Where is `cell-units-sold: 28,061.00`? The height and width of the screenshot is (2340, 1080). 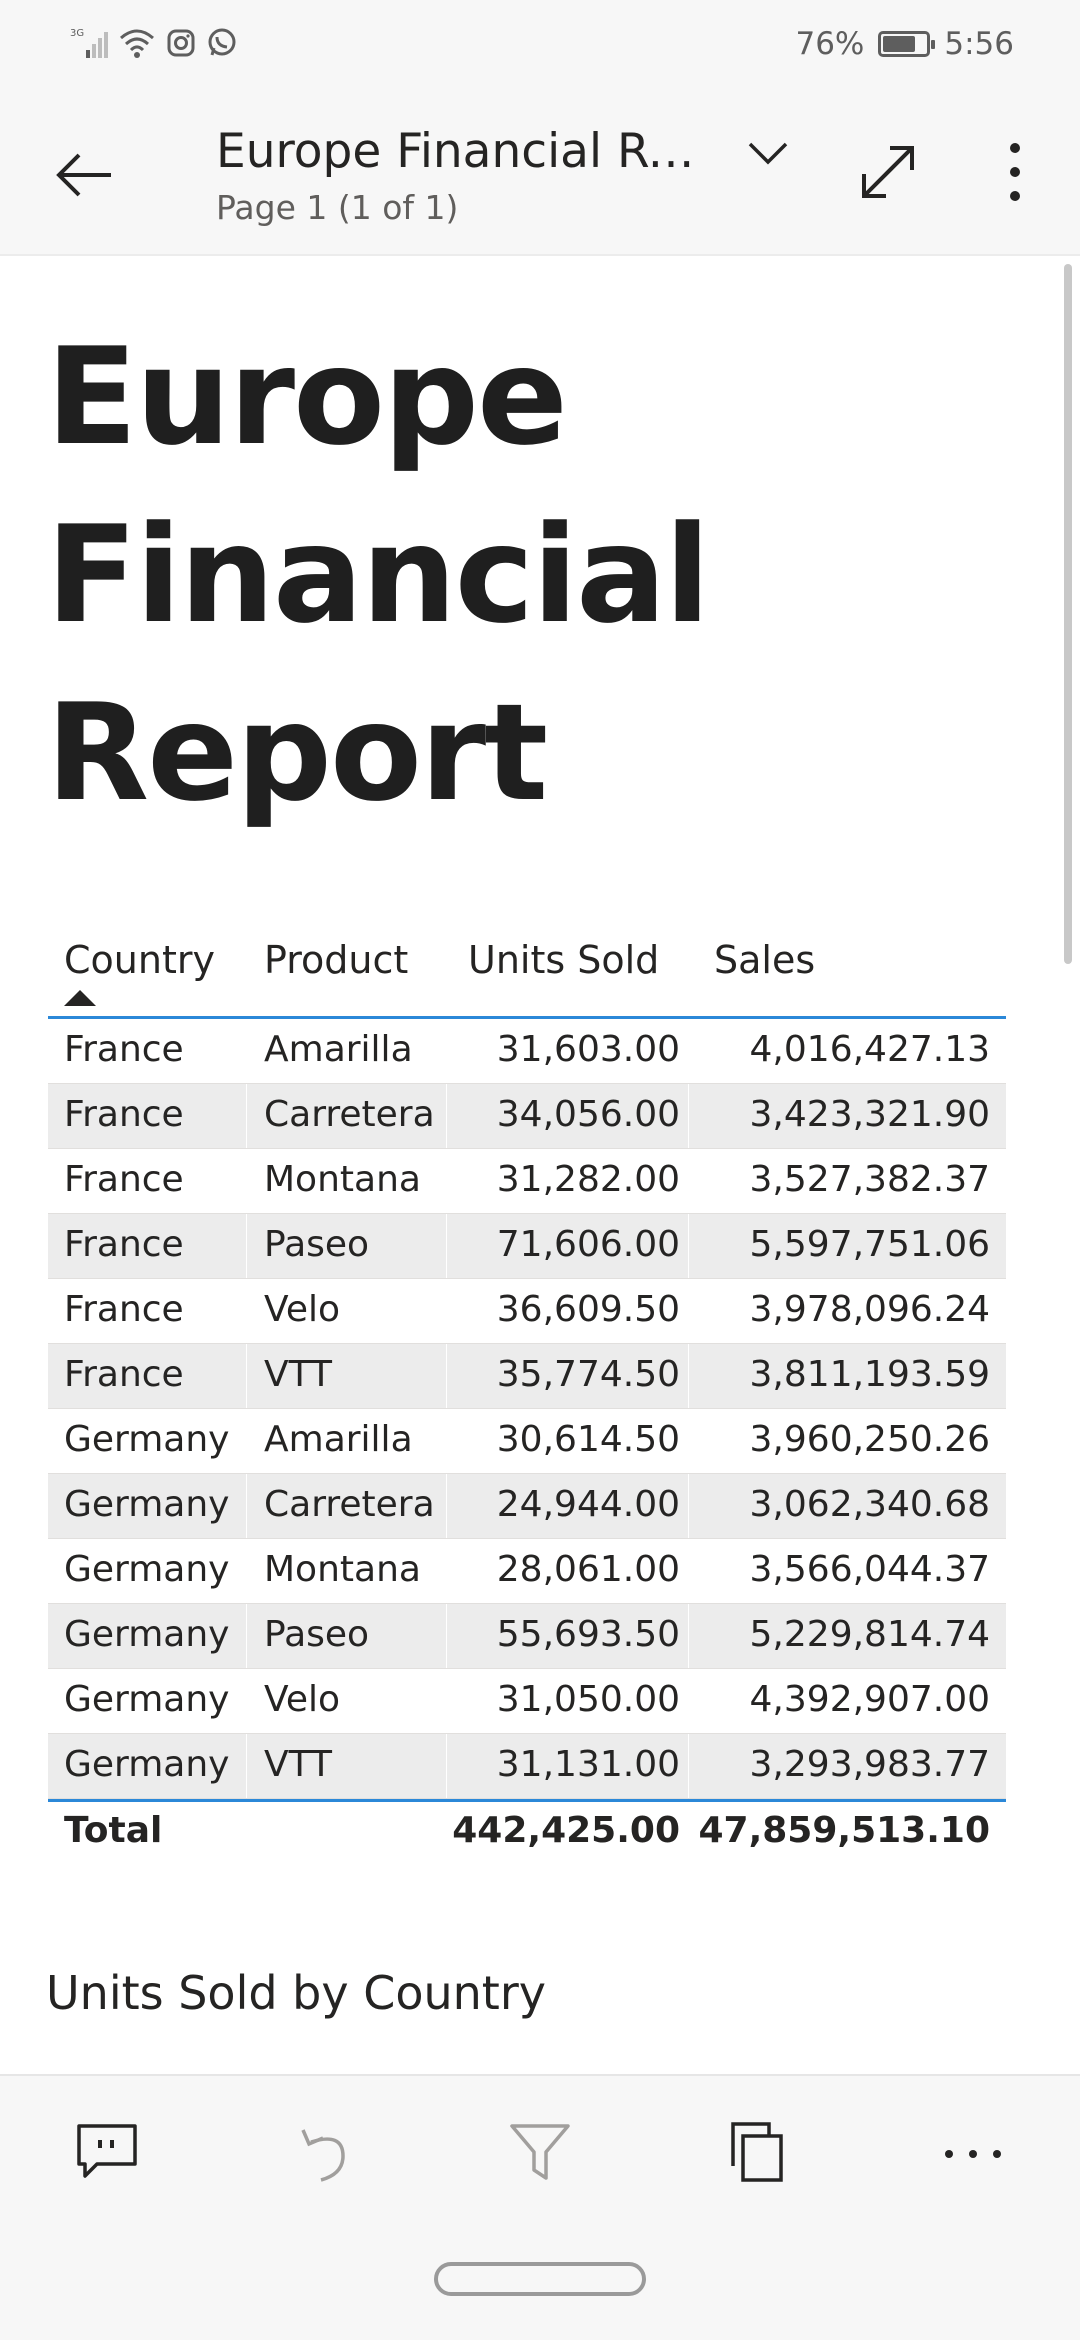 cell-units-sold: 28,061.00 is located at coordinates (588, 1569).